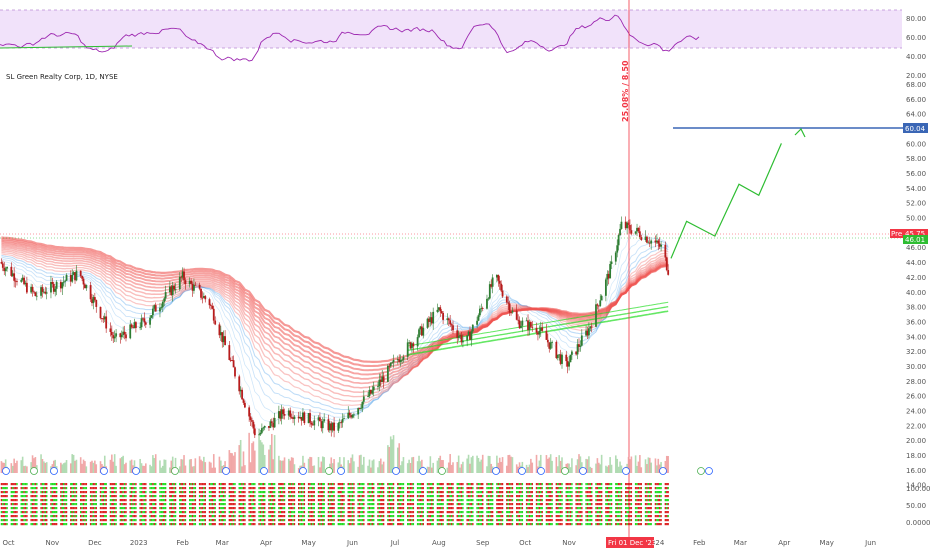 Image resolution: width=932 pixels, height=550 pixels. What do you see at coordinates (726, 201) in the screenshot?
I see `projection-path` at bounding box center [726, 201].